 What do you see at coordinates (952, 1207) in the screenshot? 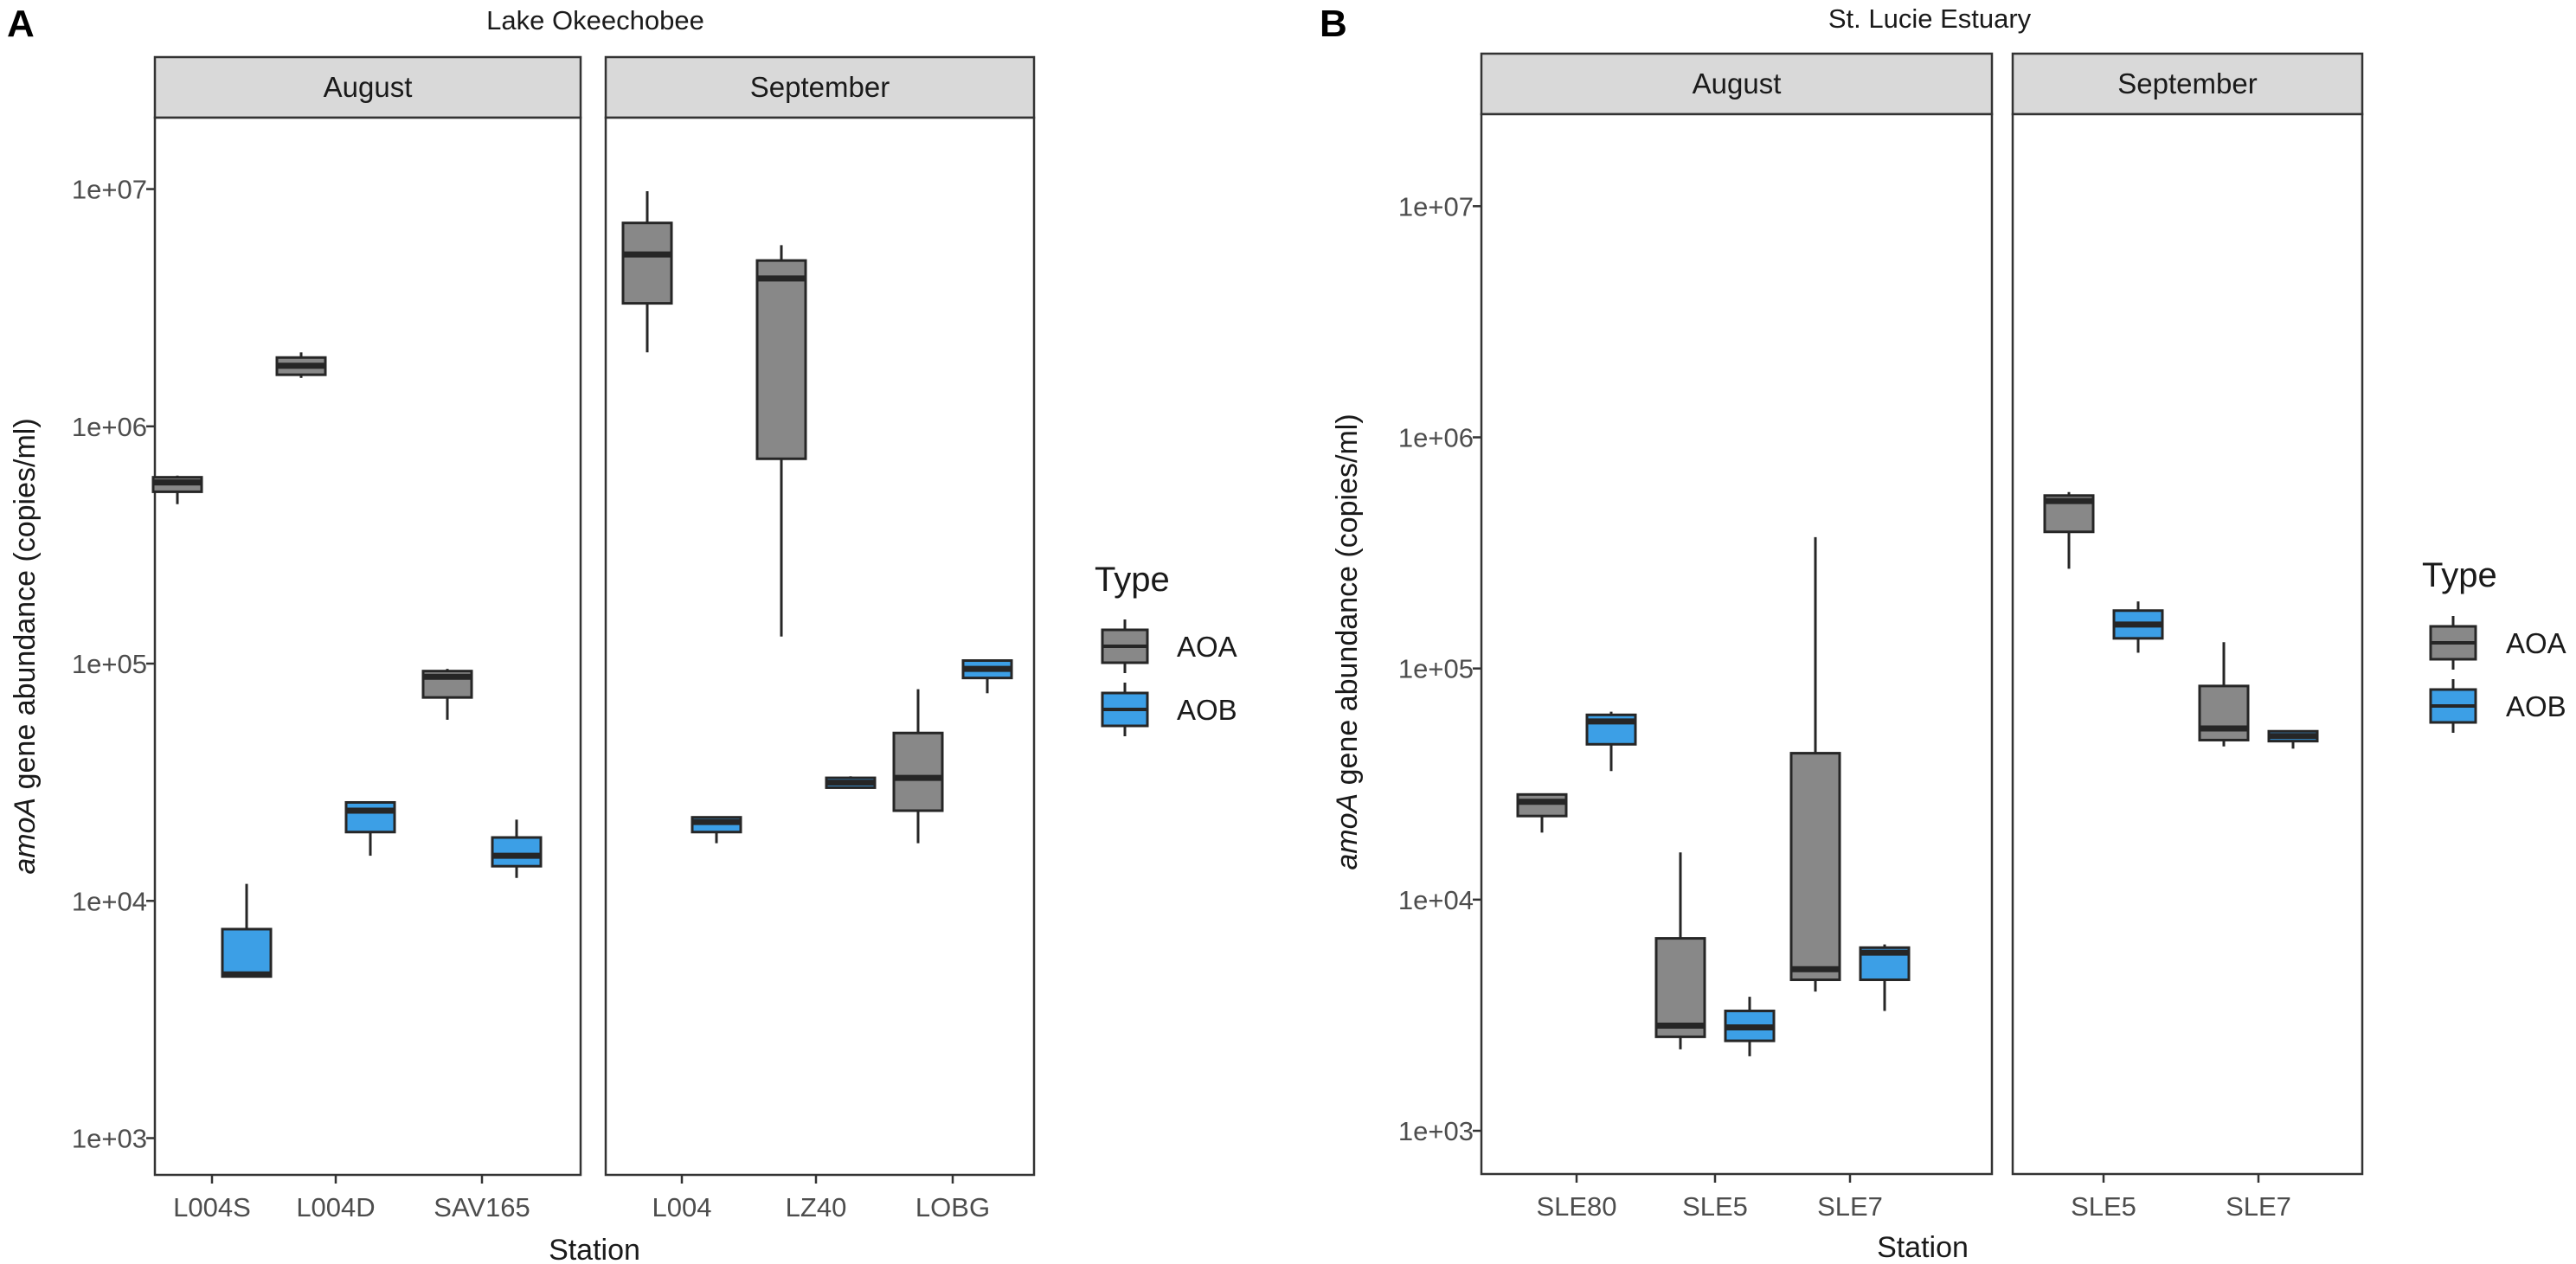
I see `x-tick-label: LOBG` at bounding box center [952, 1207].